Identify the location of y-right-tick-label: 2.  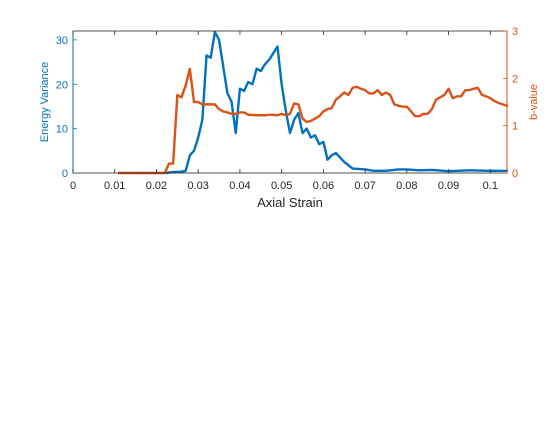
(515, 79).